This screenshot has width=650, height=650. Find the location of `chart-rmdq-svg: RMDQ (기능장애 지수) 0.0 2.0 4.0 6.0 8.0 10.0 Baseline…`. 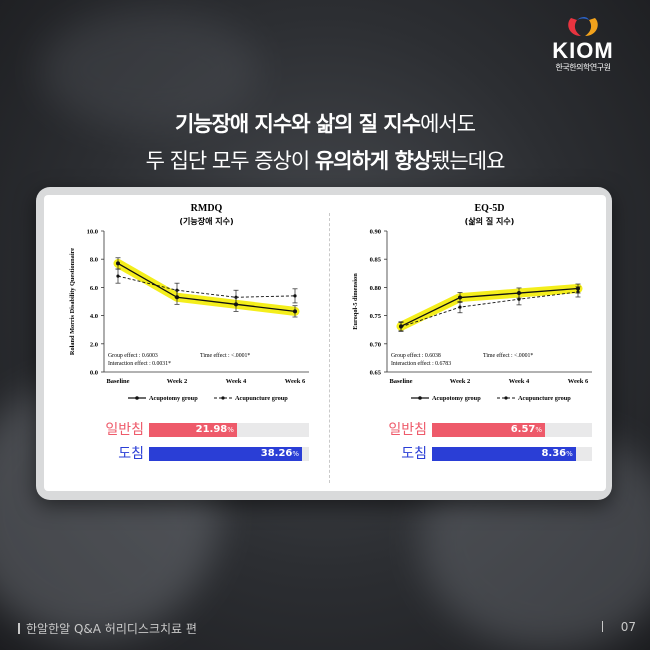

chart-rmdq-svg: RMDQ (기능장애 지수) 0.0 2.0 4.0 6.0 8.0 10.0 Baseline… is located at coordinates (189, 302).